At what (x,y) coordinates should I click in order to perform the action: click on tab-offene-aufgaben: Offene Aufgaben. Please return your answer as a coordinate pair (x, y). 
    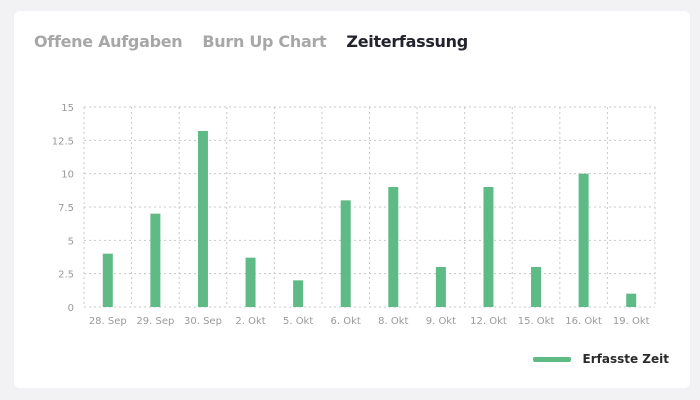
    Looking at the image, I should click on (108, 41).